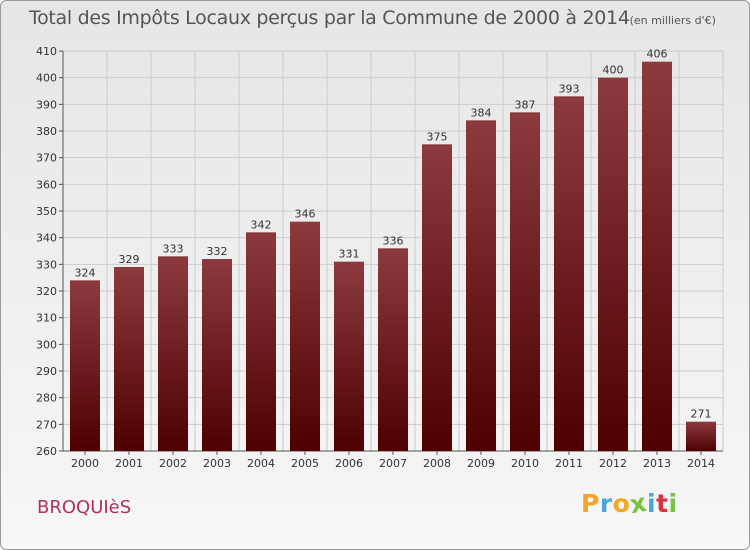 The image size is (750, 550). What do you see at coordinates (657, 54) in the screenshot?
I see `value-label-2013: 406` at bounding box center [657, 54].